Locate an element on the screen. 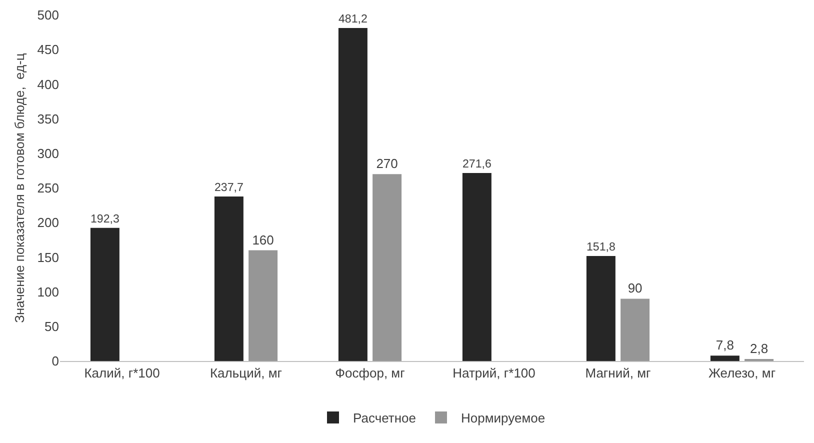  y-tick-label: 500 is located at coordinates (48, 15).